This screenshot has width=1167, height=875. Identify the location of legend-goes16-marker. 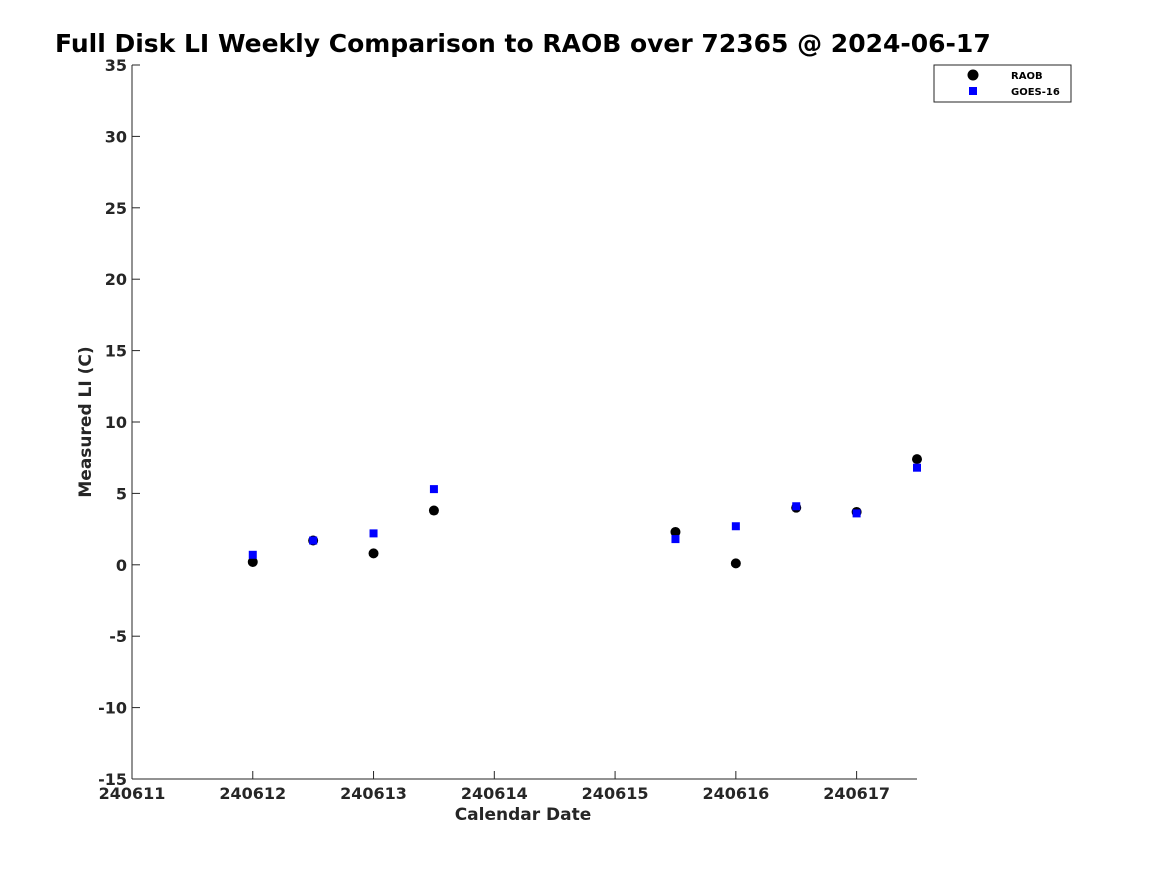
(973, 91).